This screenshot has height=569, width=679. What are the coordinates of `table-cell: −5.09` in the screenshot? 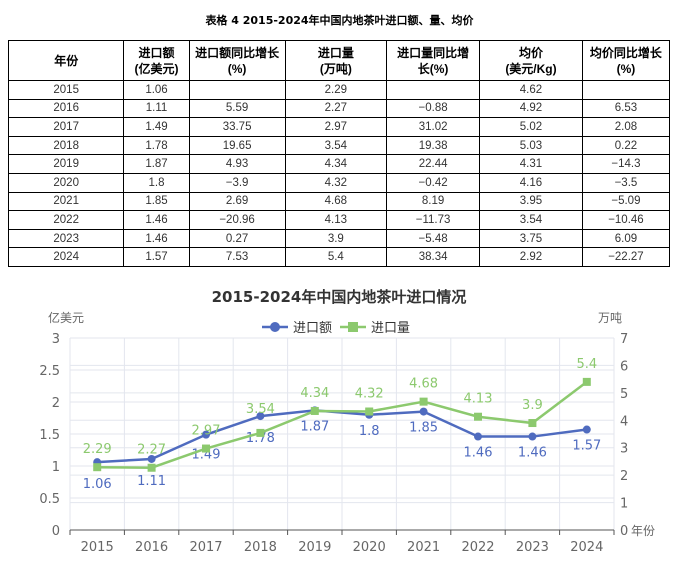 It's located at (626, 201).